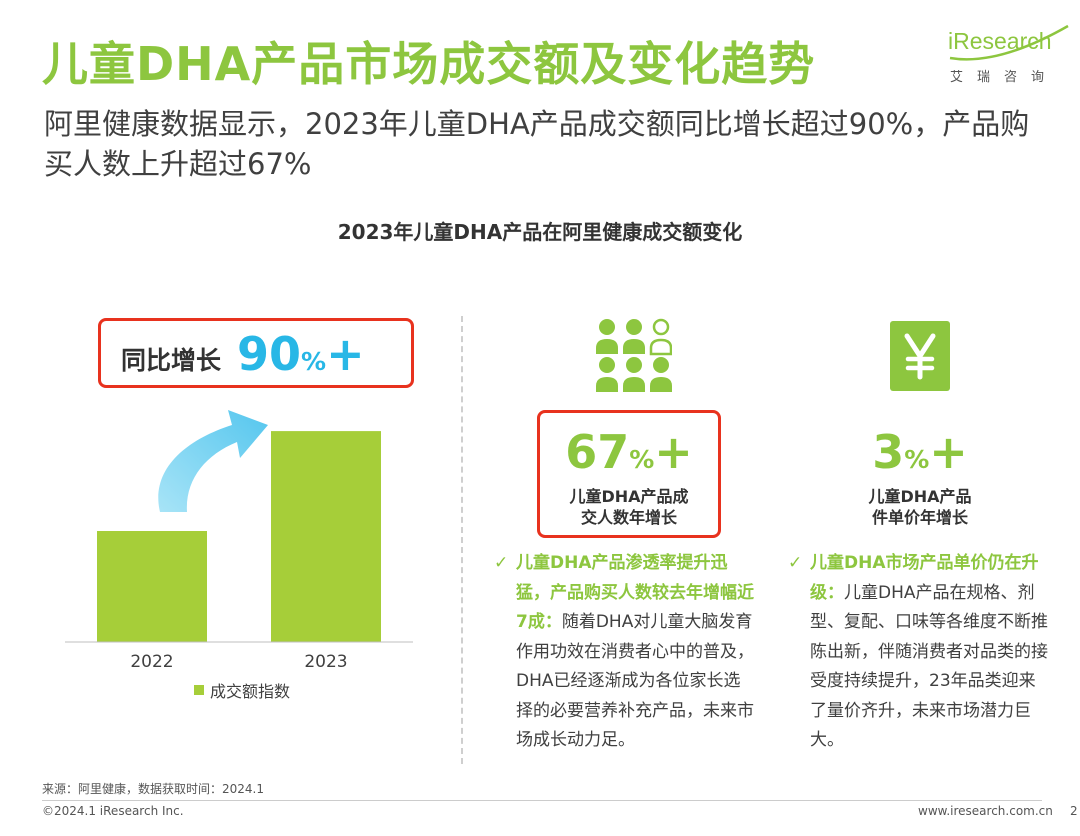 The width and height of the screenshot is (1080, 836). I want to click on growth-value: 90%+, so click(301, 354).